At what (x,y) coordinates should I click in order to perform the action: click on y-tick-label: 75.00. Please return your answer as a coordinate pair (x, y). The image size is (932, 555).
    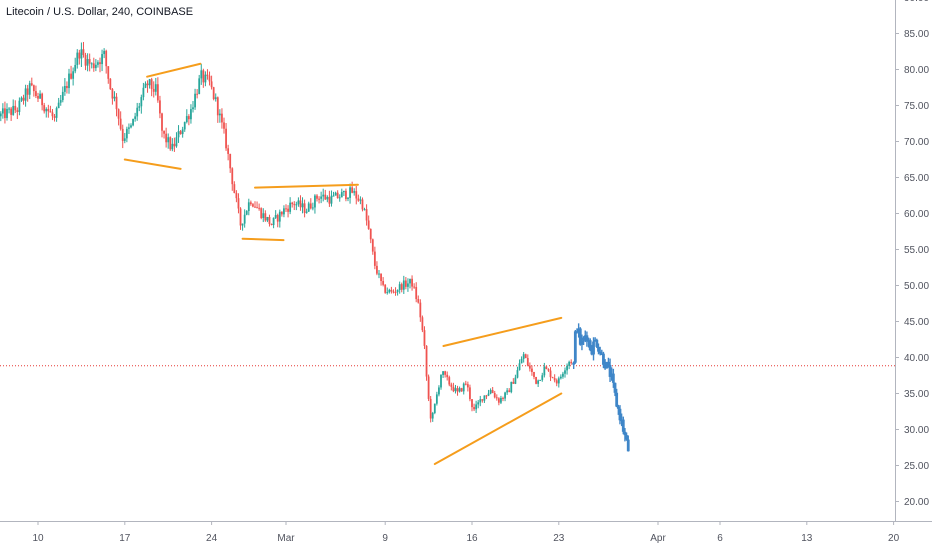
    Looking at the image, I should click on (916, 106).